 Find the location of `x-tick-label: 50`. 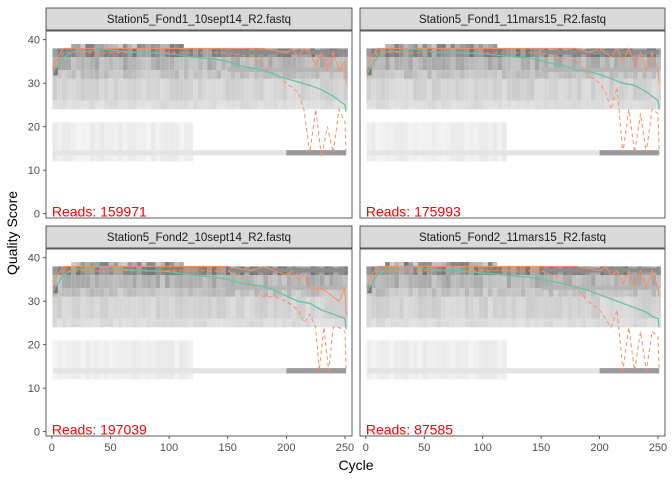

x-tick-label: 50 is located at coordinates (110, 448).